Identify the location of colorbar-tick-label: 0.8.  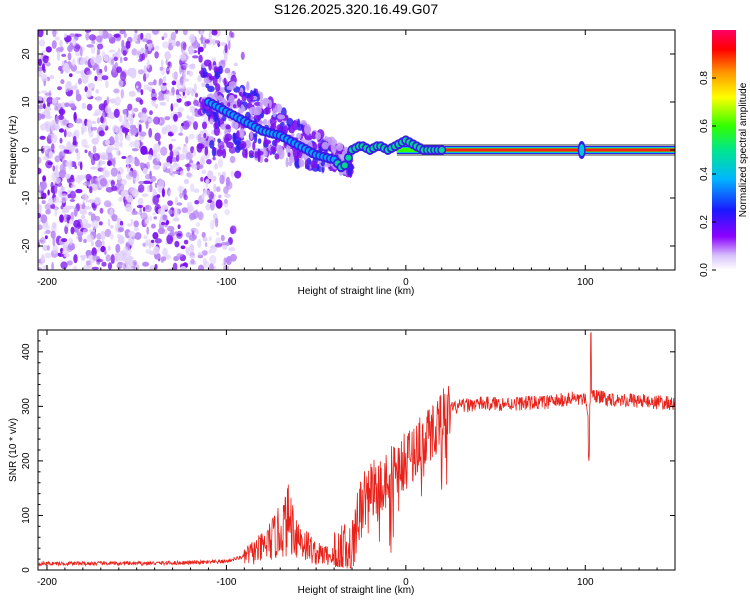
(704, 78).